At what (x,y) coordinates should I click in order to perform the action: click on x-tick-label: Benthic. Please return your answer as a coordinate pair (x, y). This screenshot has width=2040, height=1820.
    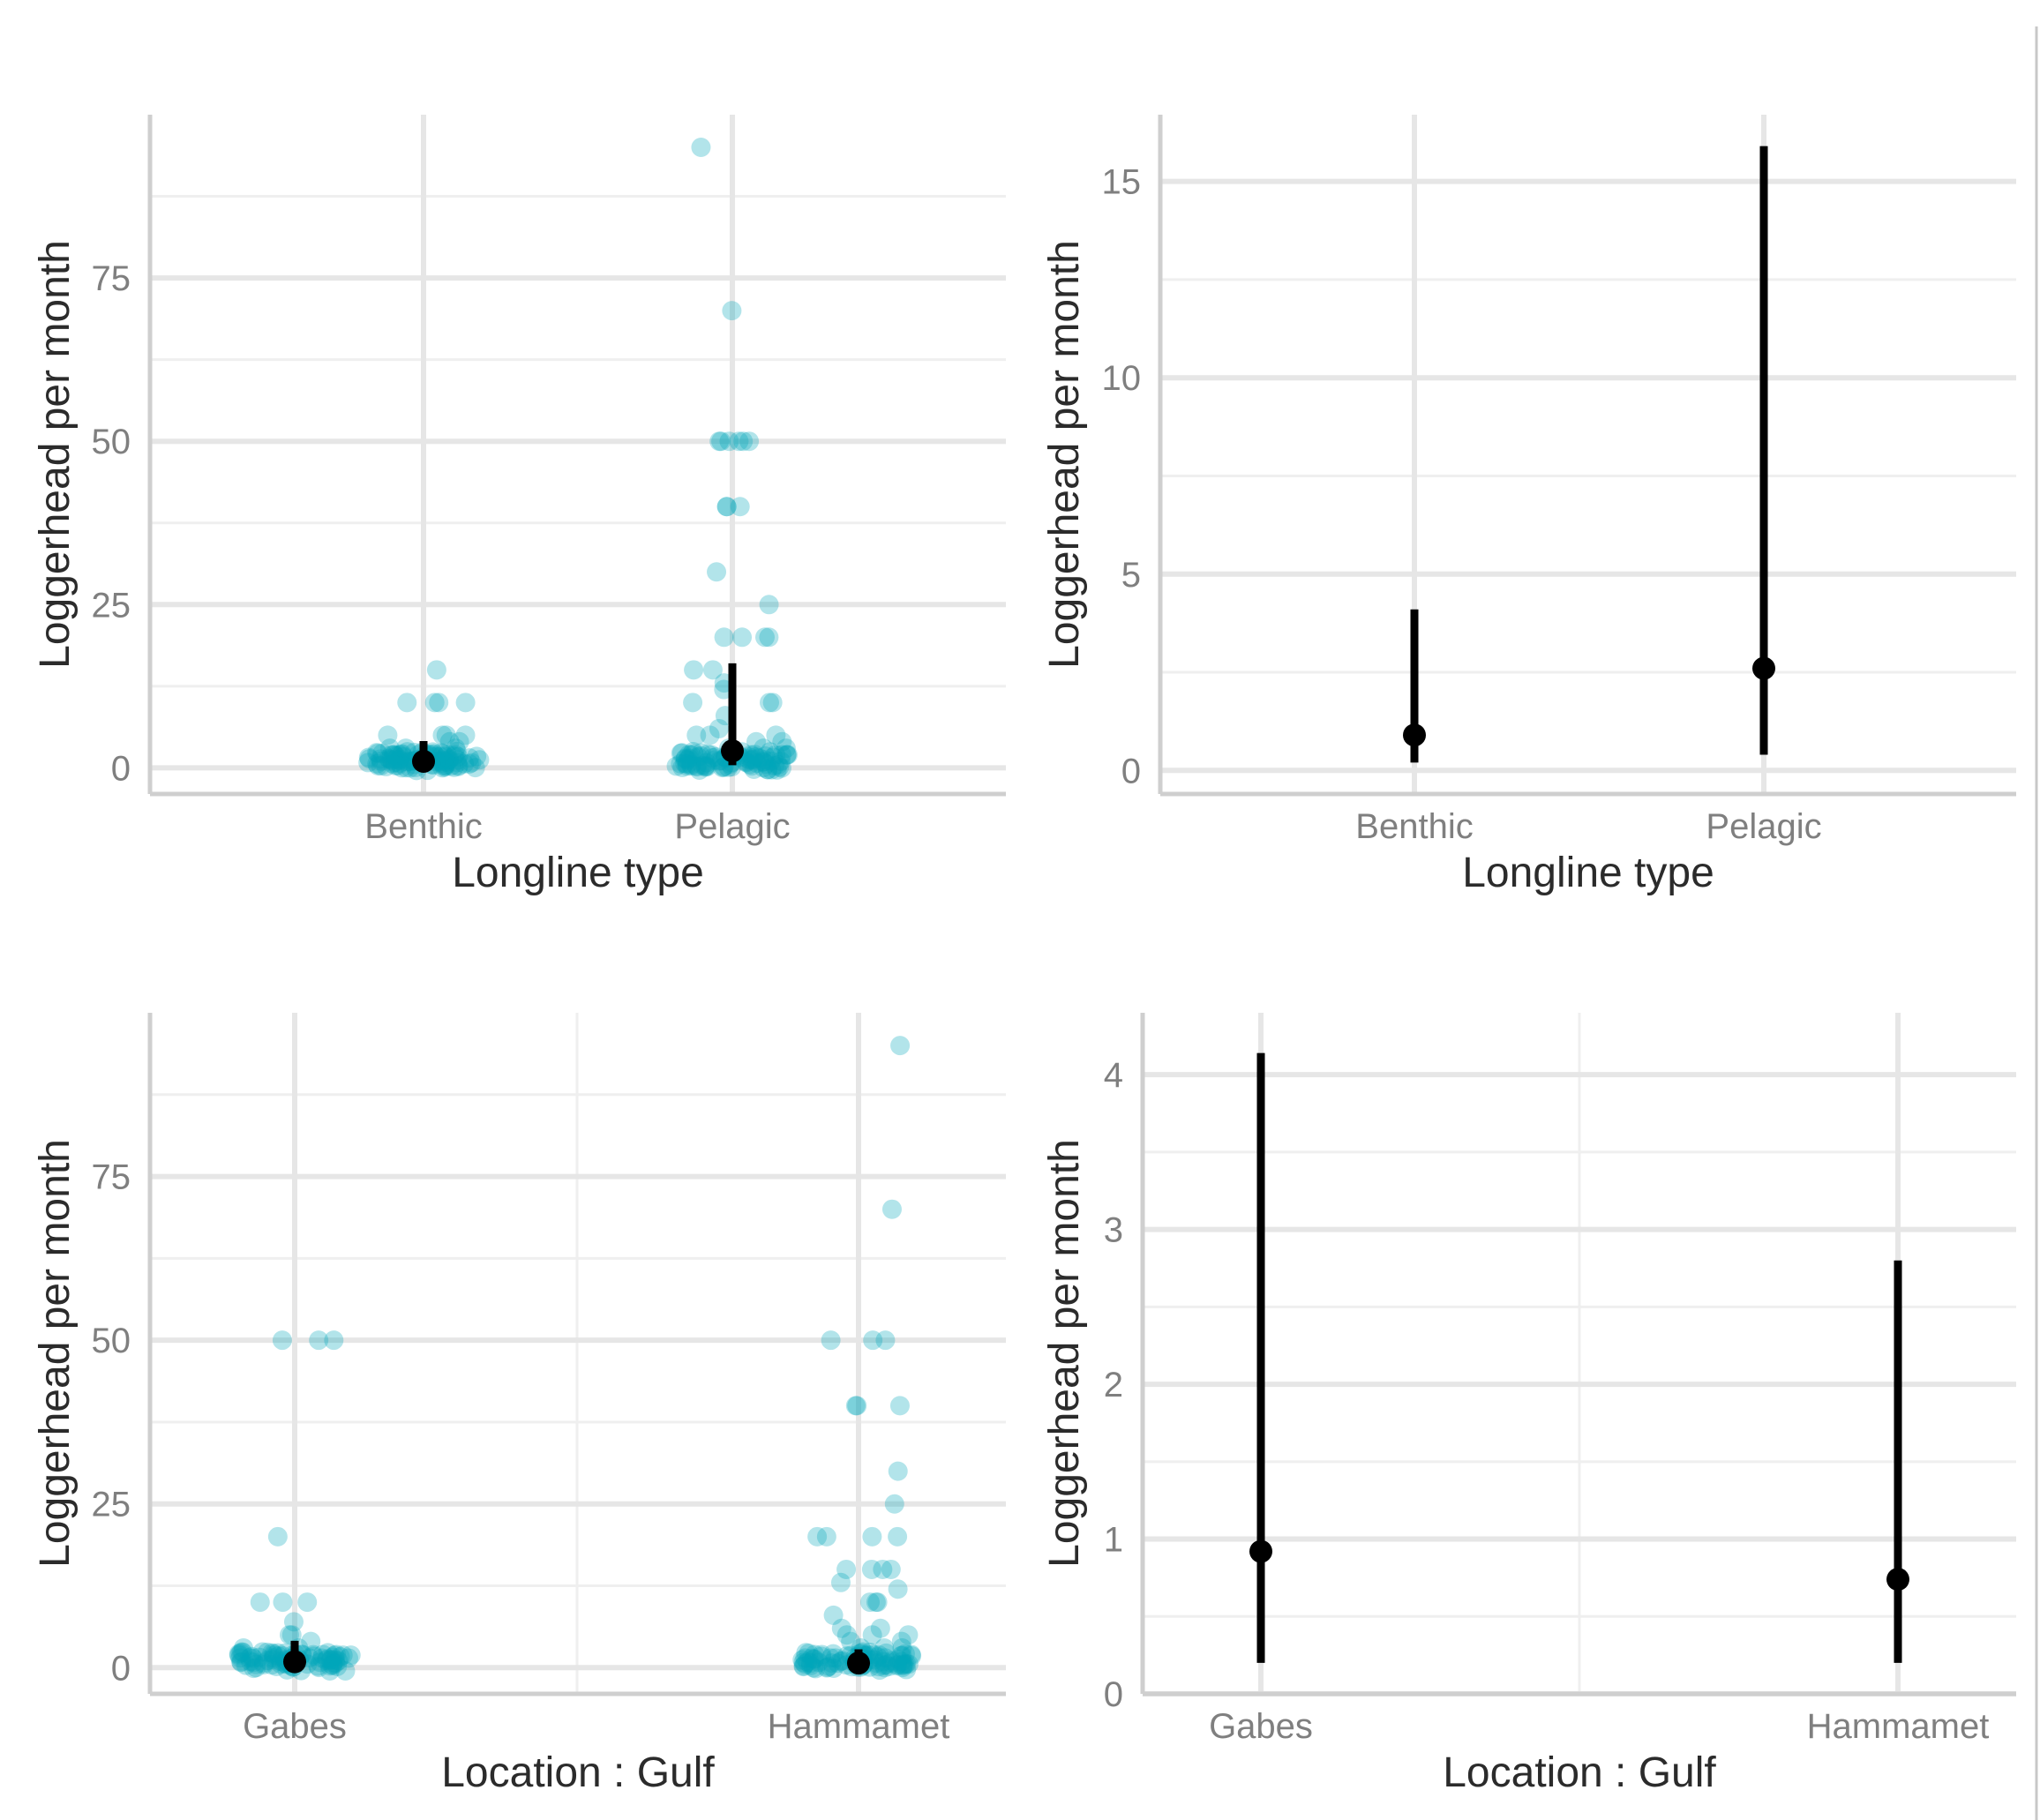
    Looking at the image, I should click on (1414, 826).